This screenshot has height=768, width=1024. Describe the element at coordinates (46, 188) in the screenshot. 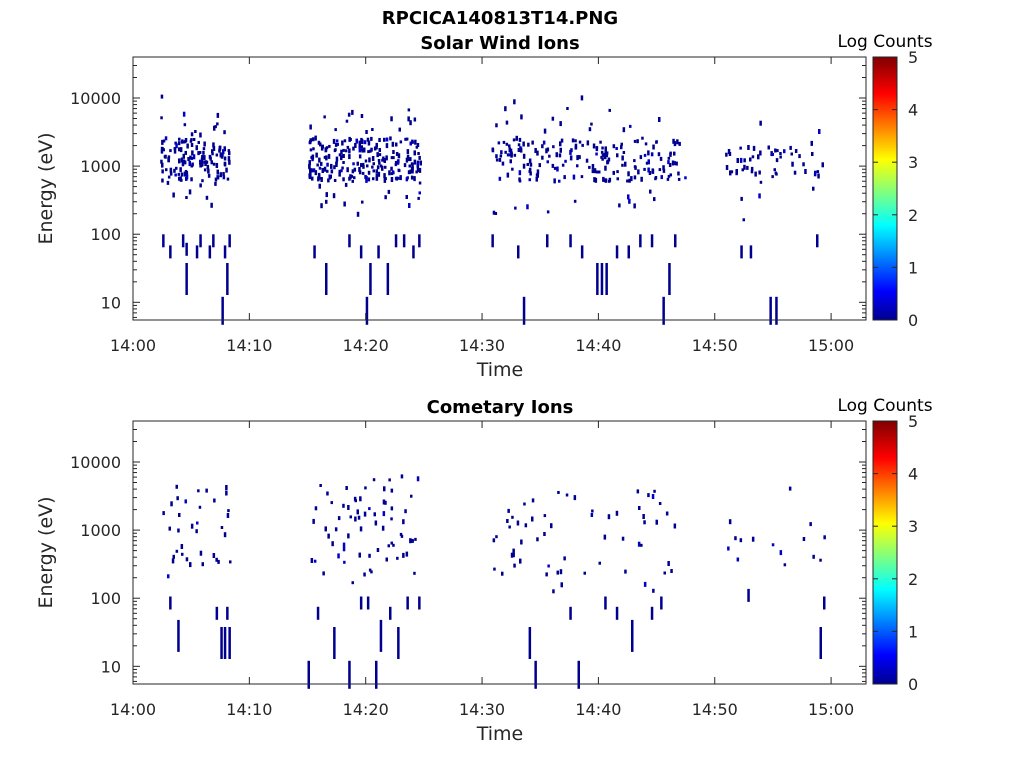

I see `y-axis-label: Energy (eV)` at that location.